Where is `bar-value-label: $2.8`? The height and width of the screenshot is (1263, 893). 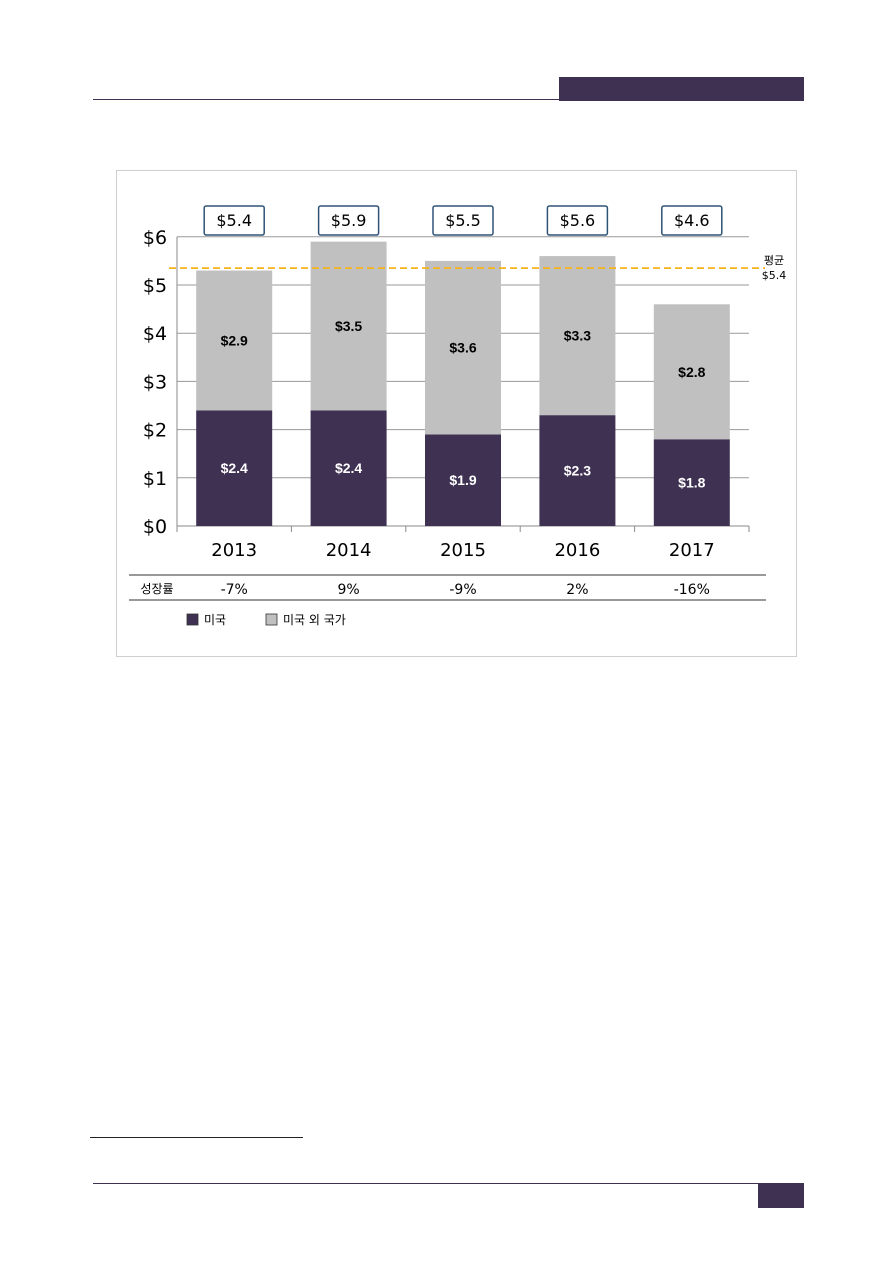
bar-value-label: $2.8 is located at coordinates (691, 372).